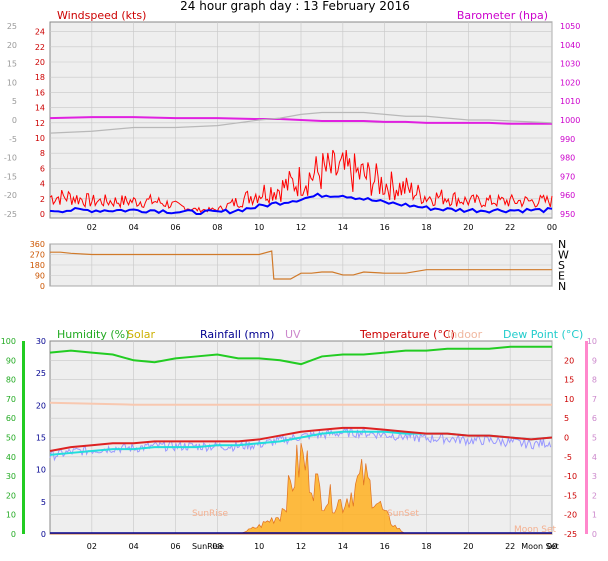  Describe the element at coordinates (41, 373) in the screenshot. I see `rain-tick-label: 25` at that location.